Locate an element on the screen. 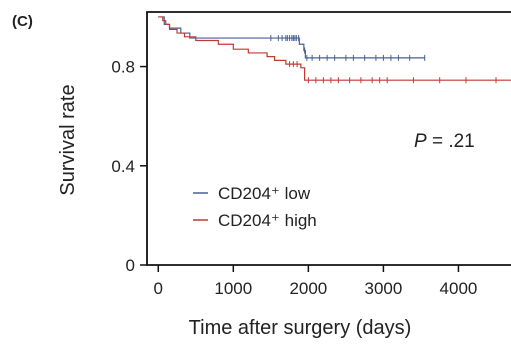 The image size is (511, 350). x-axis-title: Time after surgery (days) is located at coordinates (300, 328).